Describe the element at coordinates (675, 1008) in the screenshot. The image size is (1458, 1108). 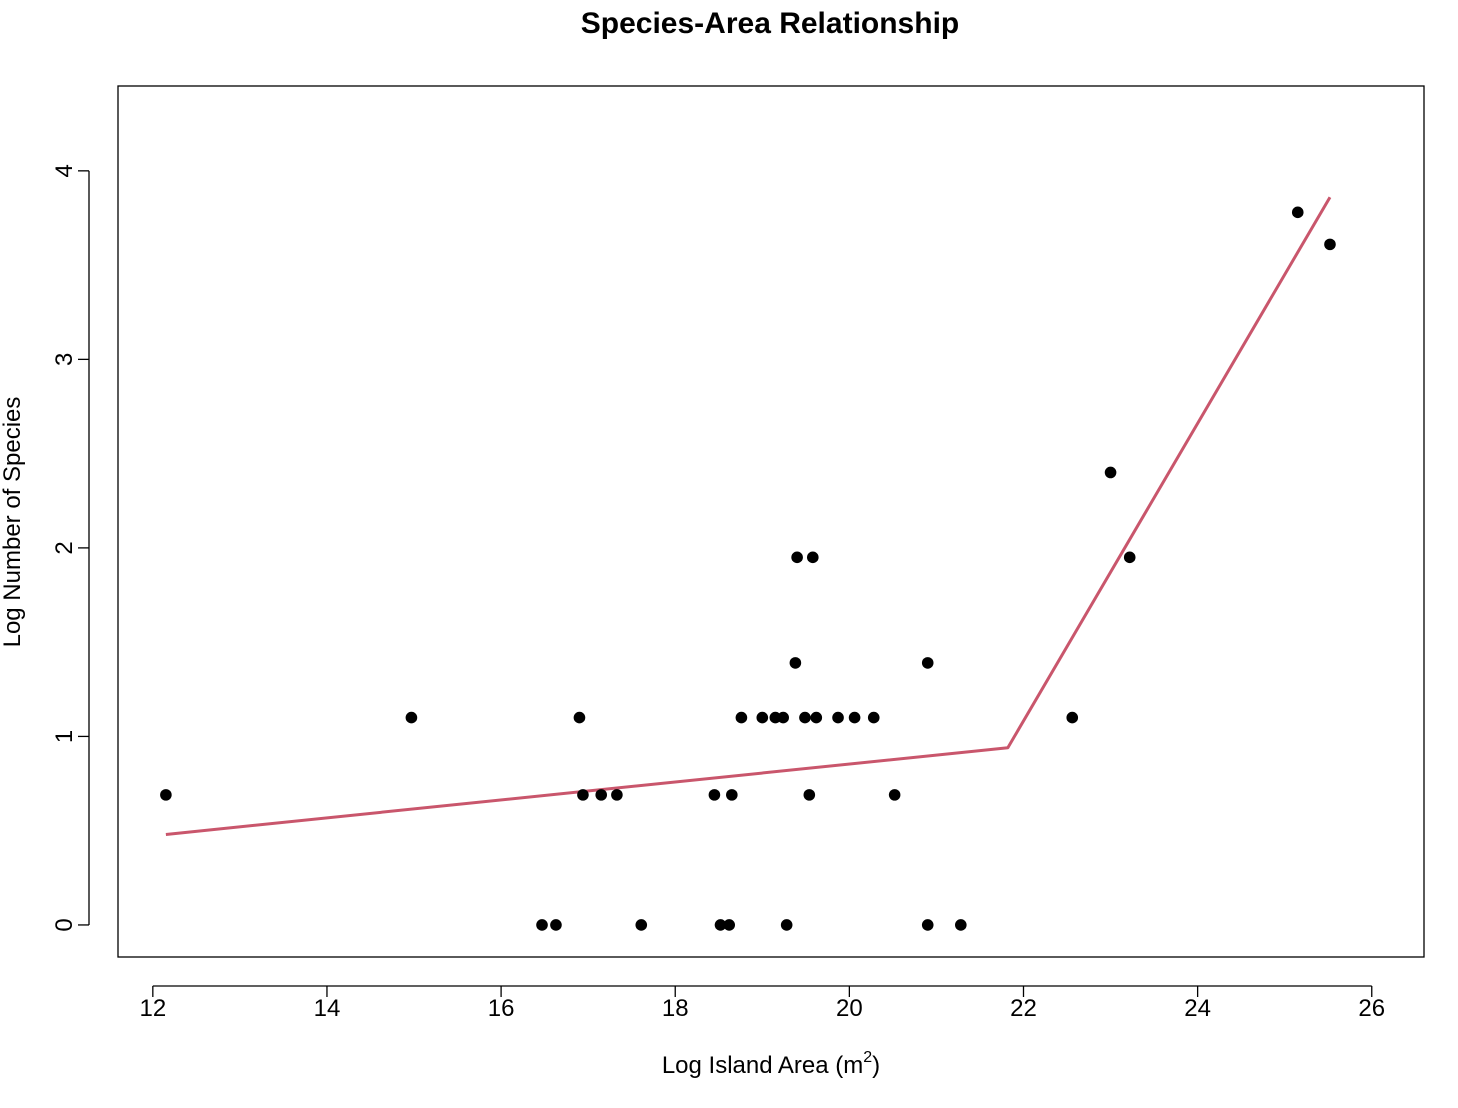
I see `x-tick-label: 18` at that location.